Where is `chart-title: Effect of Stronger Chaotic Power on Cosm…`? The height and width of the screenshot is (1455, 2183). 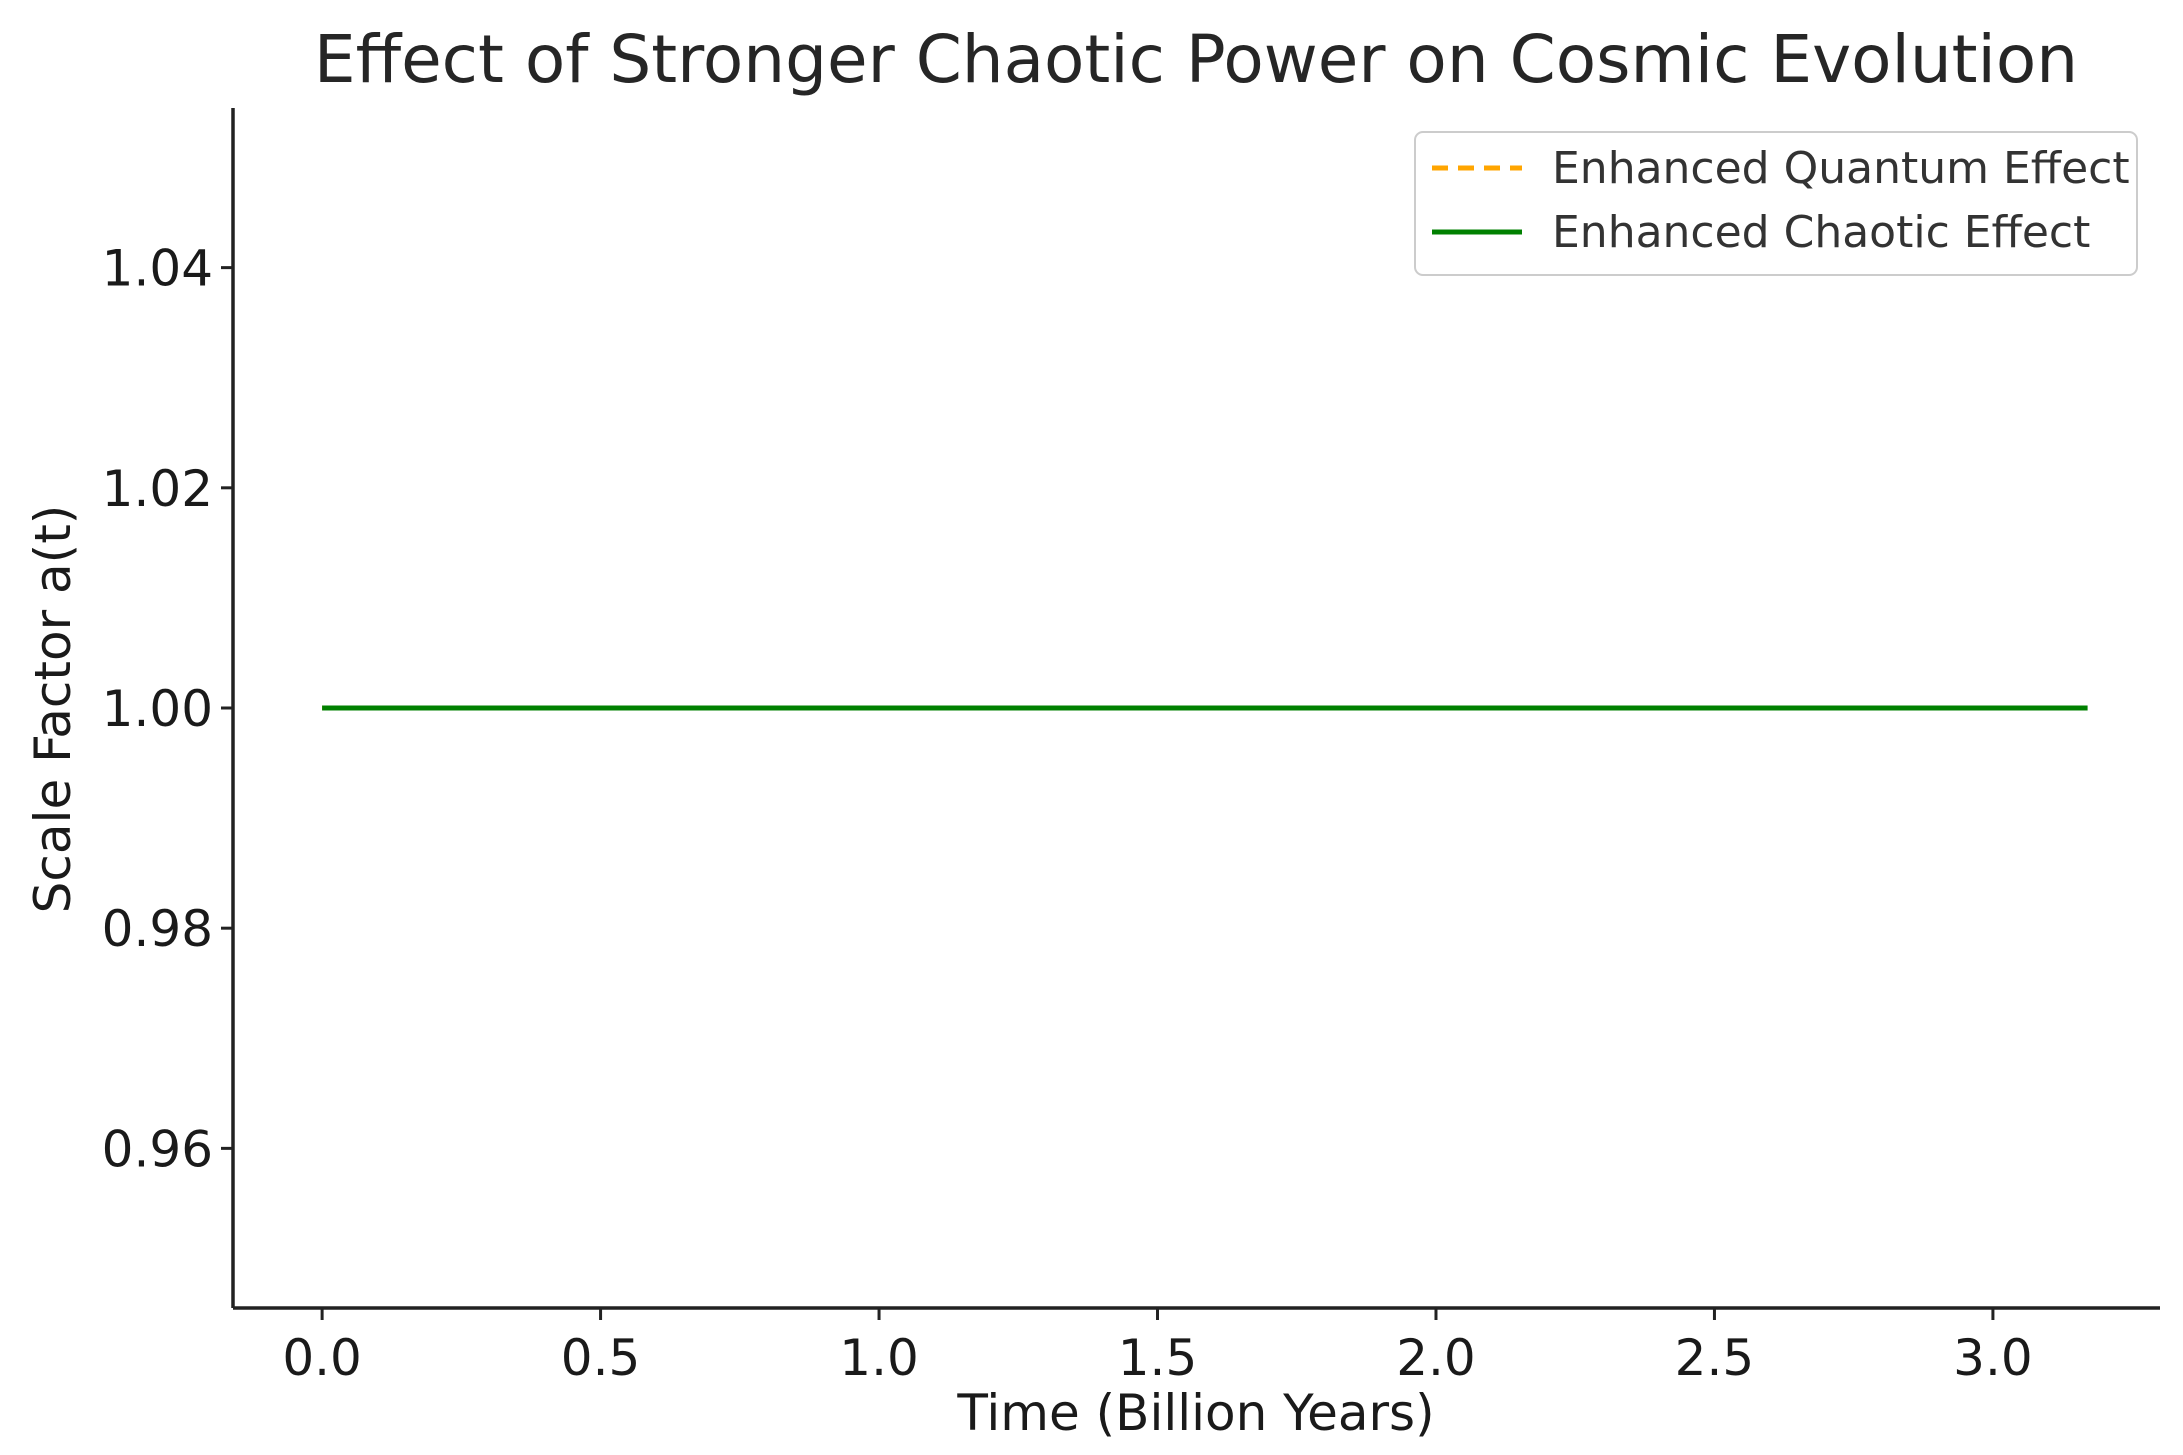 chart-title: Effect of Stronger Chaotic Power on Cosm… is located at coordinates (1196, 59).